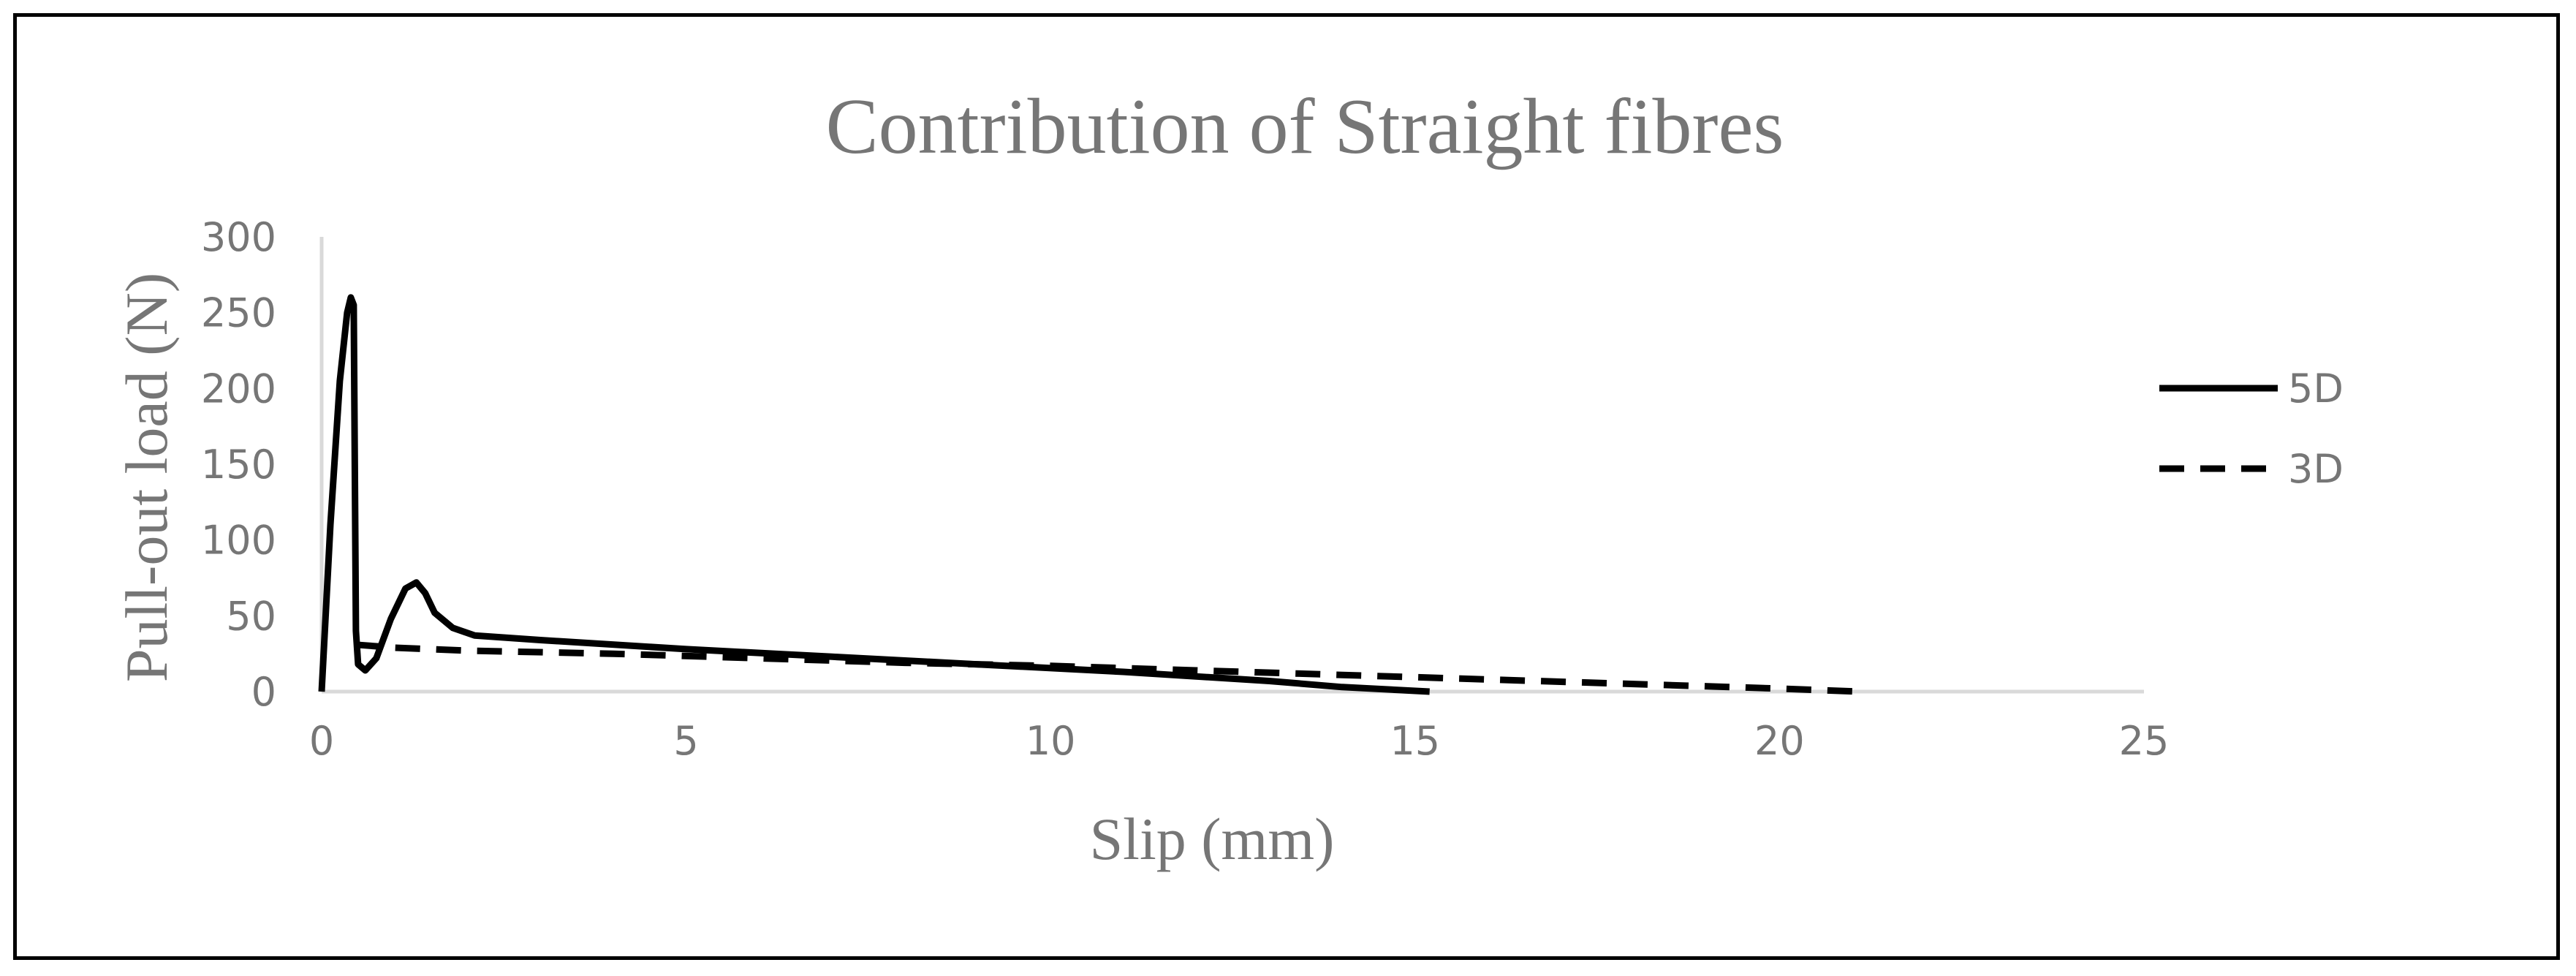 The image size is (2576, 976). I want to click on chart-title: Contribution of Straight fibres, so click(1305, 126).